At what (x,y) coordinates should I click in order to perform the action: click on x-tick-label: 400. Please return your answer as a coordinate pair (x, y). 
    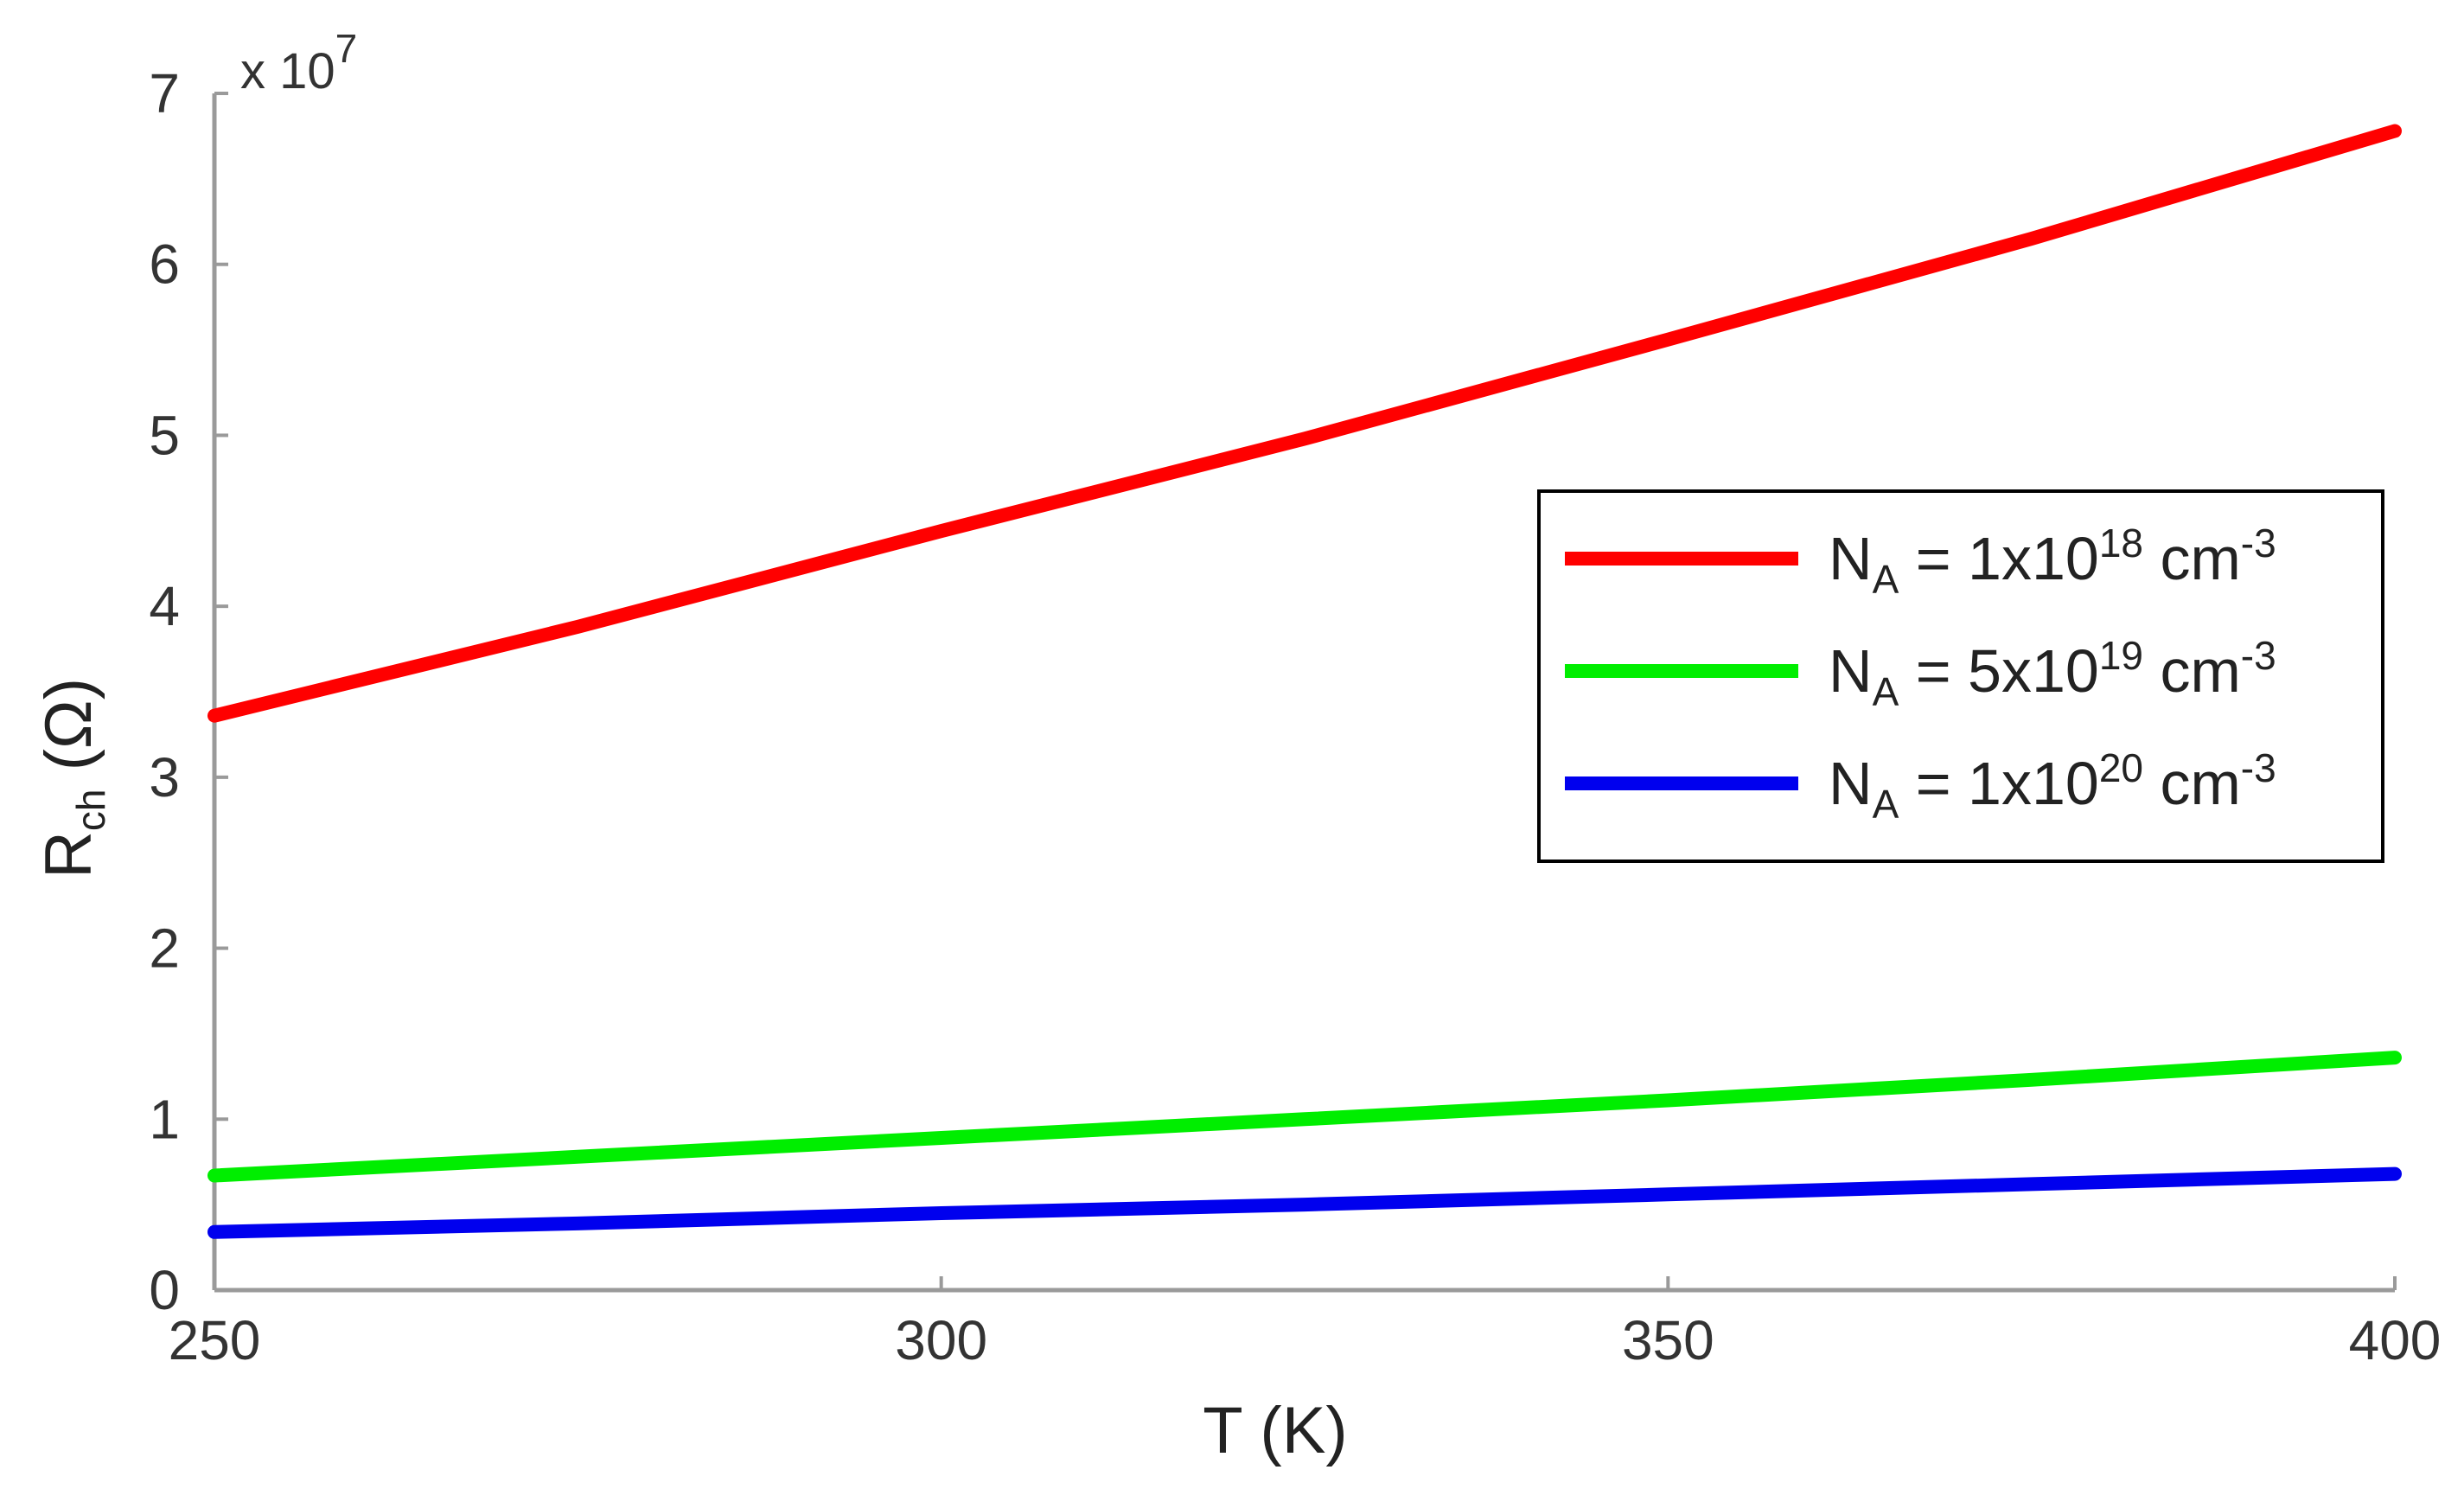
    Looking at the image, I should click on (2395, 1340).